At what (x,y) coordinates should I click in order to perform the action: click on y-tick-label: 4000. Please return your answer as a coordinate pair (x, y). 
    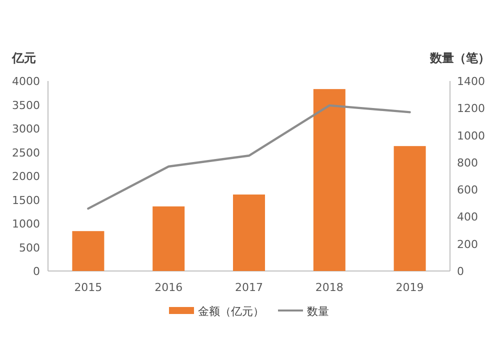
    Looking at the image, I should click on (26, 81).